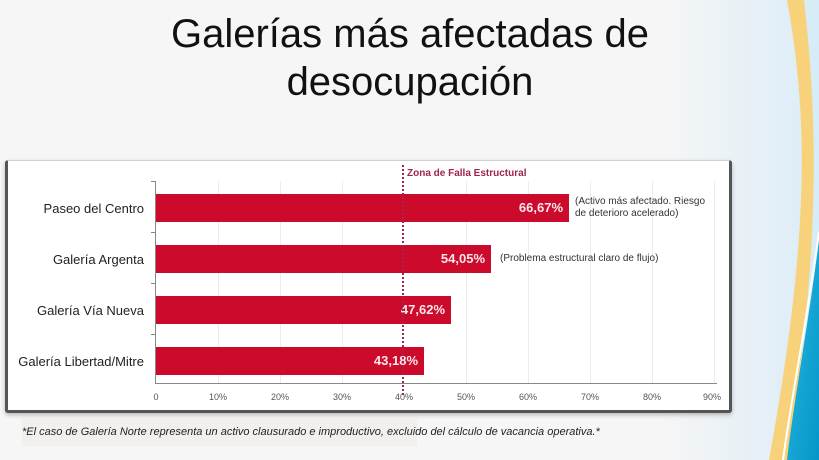 Image resolution: width=819 pixels, height=460 pixels. What do you see at coordinates (467, 173) in the screenshot?
I see `threshold-label: Zona de Falla Estructural` at bounding box center [467, 173].